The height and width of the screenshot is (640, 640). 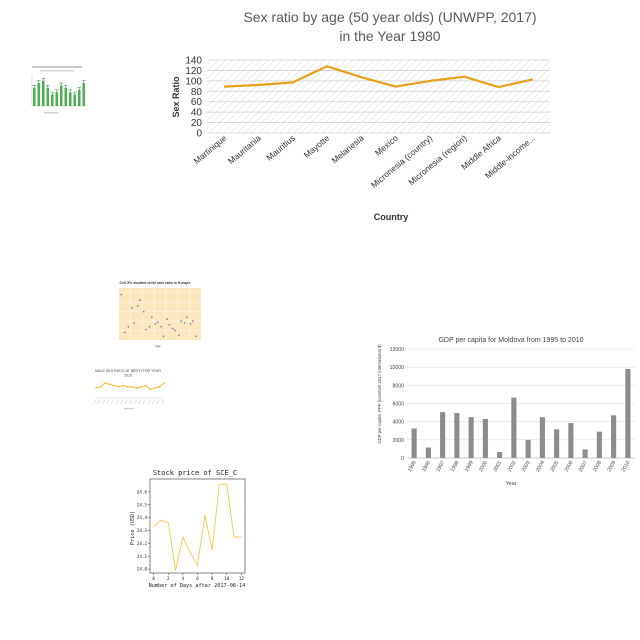 I want to click on x-tick-label: 2010, so click(x=626, y=466).